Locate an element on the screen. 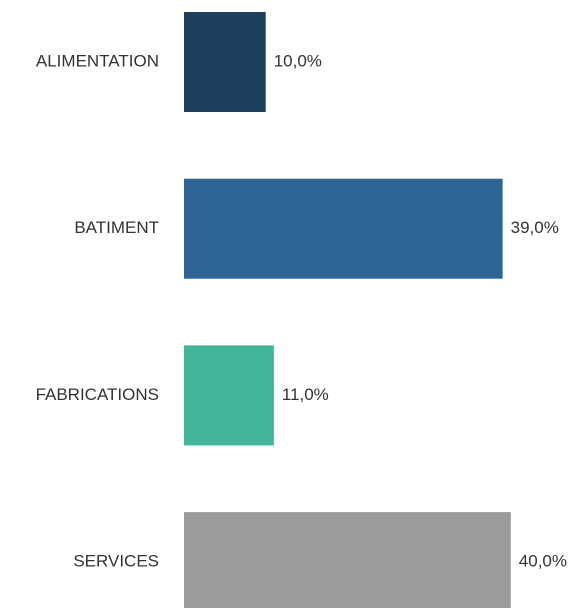 Image resolution: width=587 pixels, height=608 pixels. category-label: ALIMENTATION is located at coordinates (97, 60).